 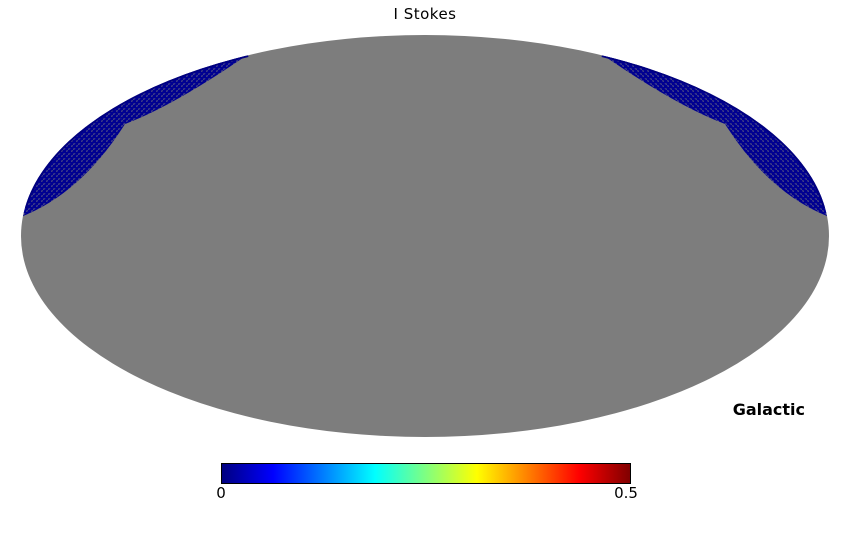 What do you see at coordinates (626, 493) in the screenshot?
I see `colorbar-max-label: 0.5` at bounding box center [626, 493].